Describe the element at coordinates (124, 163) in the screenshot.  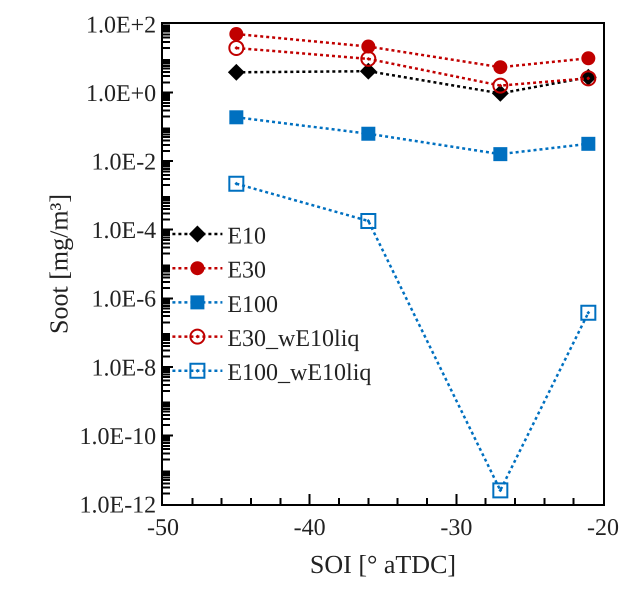
I see `y-tick-label: 1.0E-2` at that location.